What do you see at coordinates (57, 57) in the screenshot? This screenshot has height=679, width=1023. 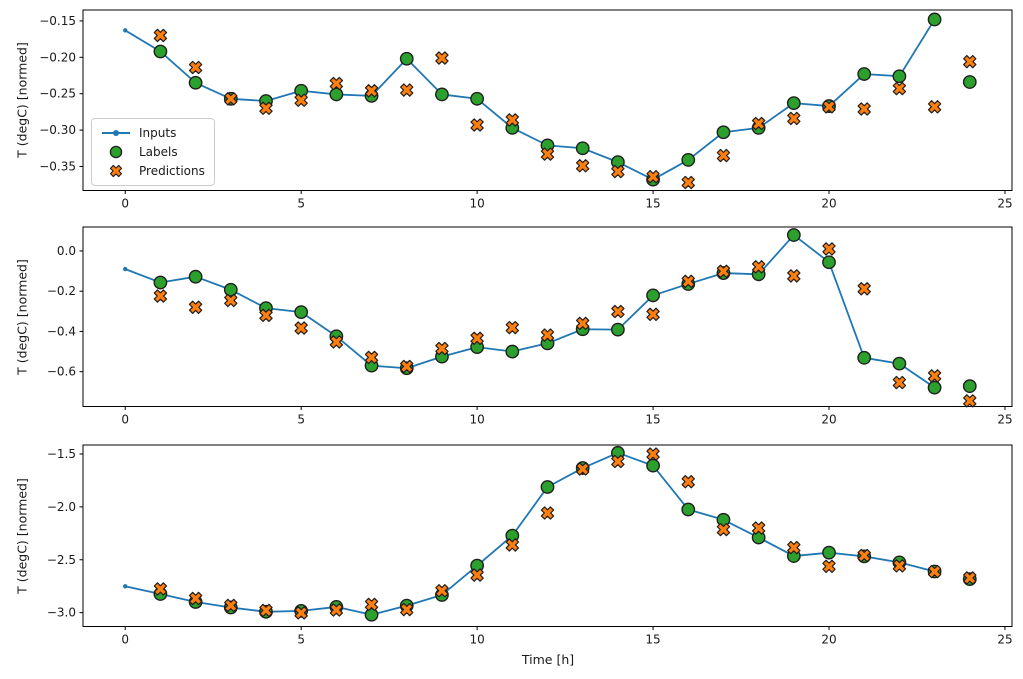 I see `y-tick-label: −0.20` at bounding box center [57, 57].